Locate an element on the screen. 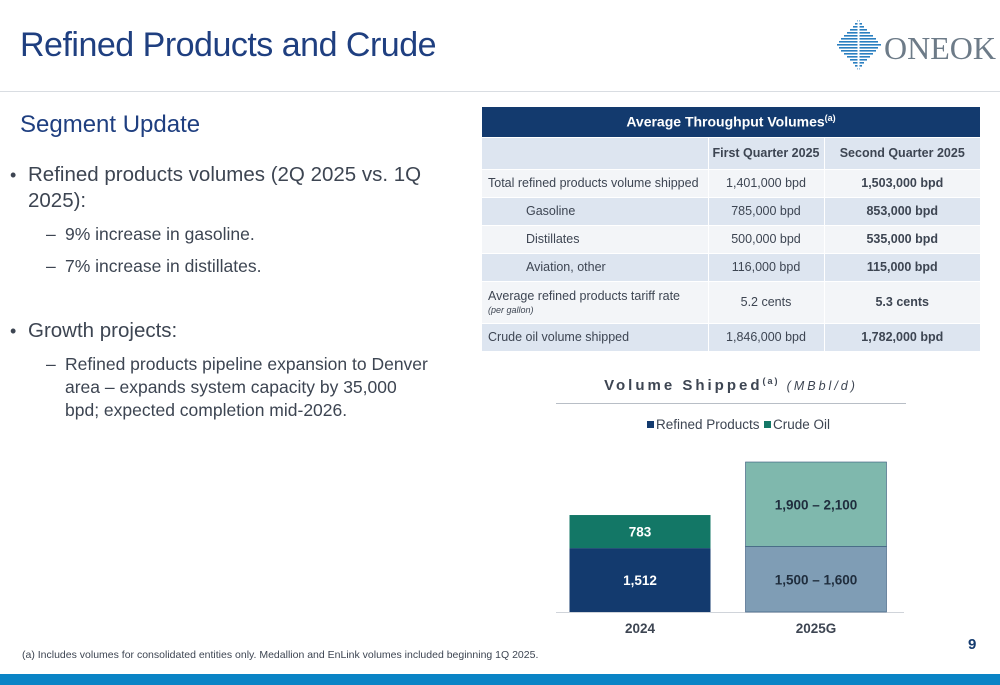 Image resolution: width=1000 pixels, height=685 pixels. row-label: Crude oil volume shipped is located at coordinates (595, 336).